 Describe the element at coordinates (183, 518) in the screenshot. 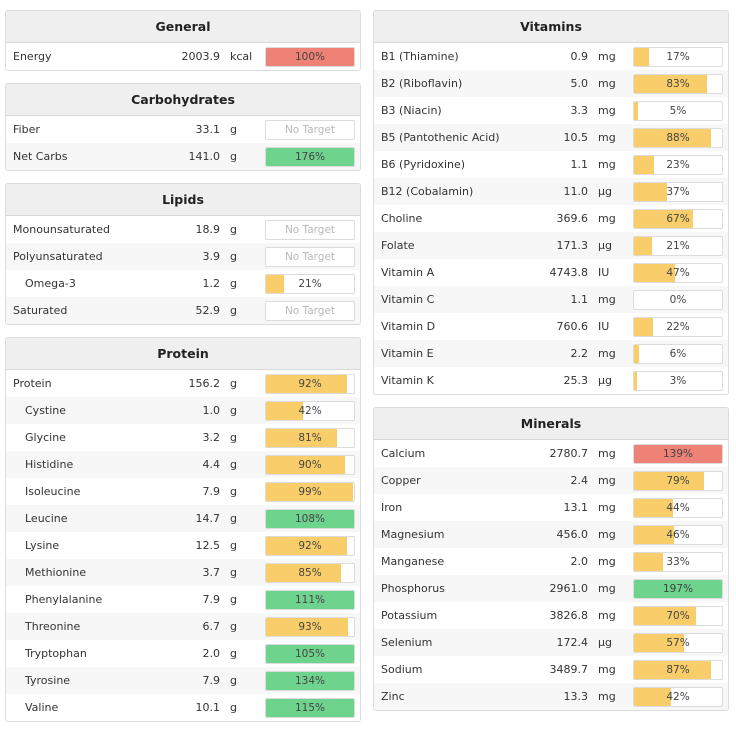

I see `nutrient-row-leucine: Leucine 14.7 g 108%` at that location.